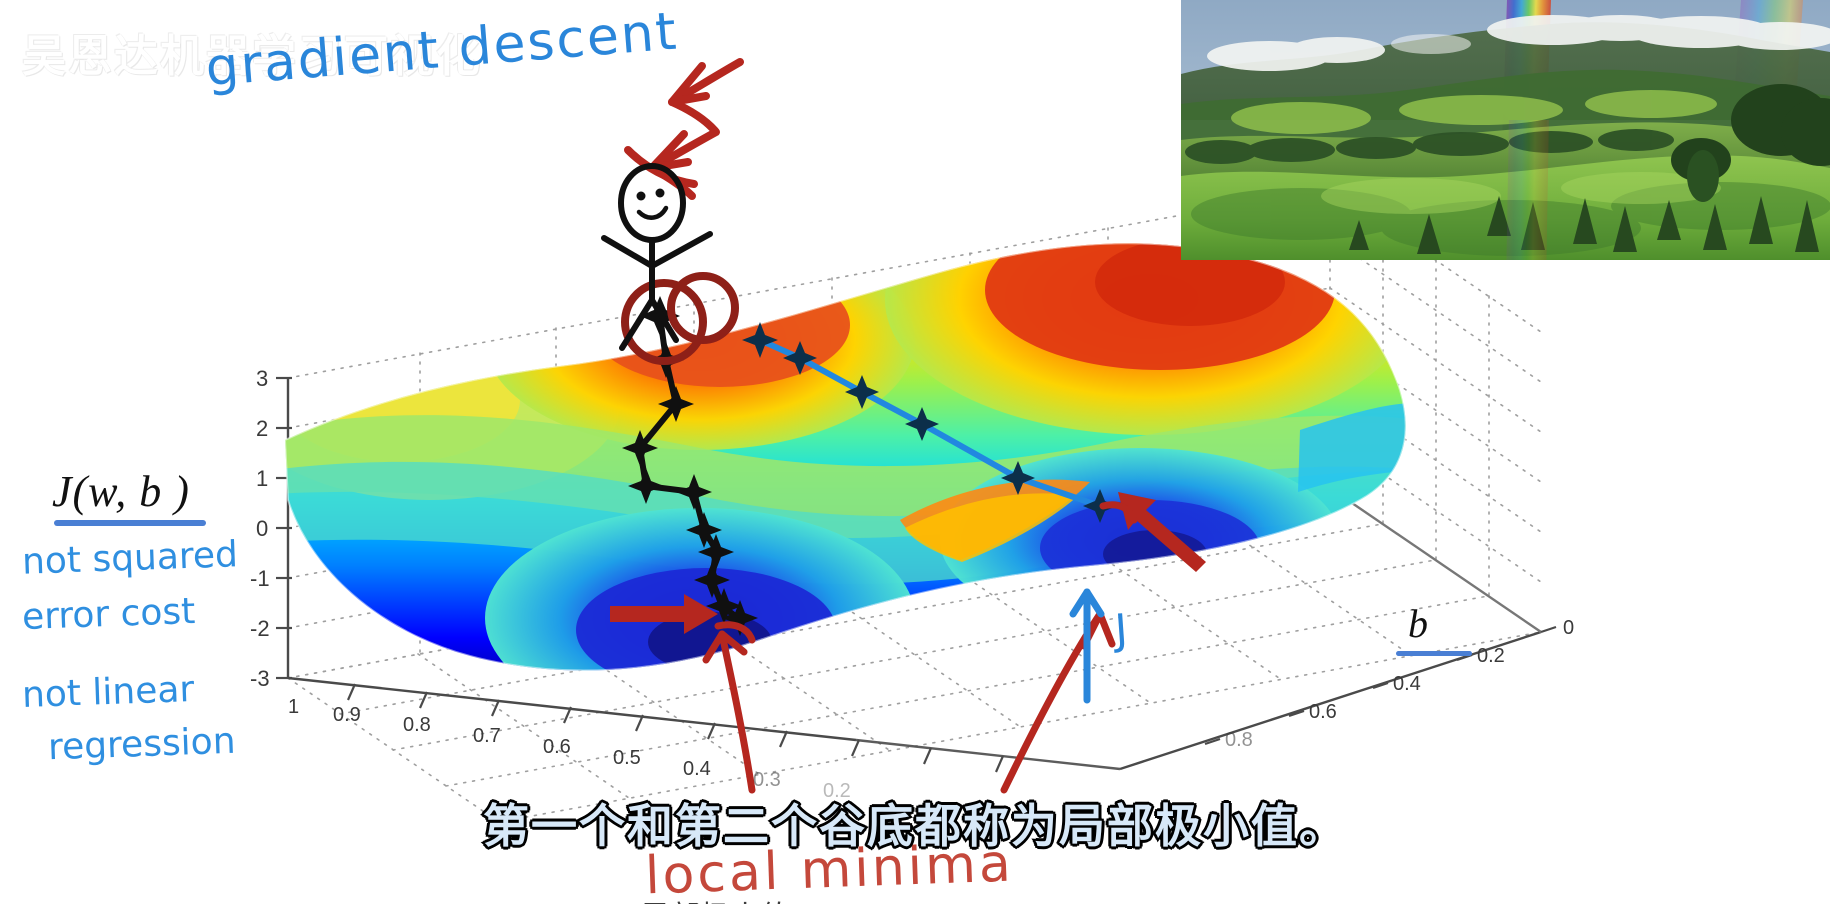 This screenshot has width=1830, height=904. I want to click on j-axis-arrow, so click(1087, 646).